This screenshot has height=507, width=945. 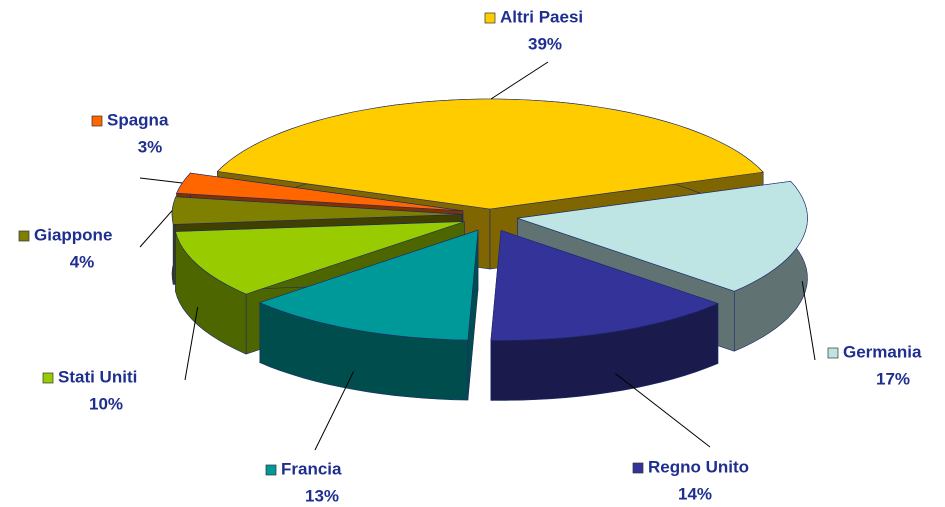 I want to click on slice-label: Giappone, so click(x=73, y=234).